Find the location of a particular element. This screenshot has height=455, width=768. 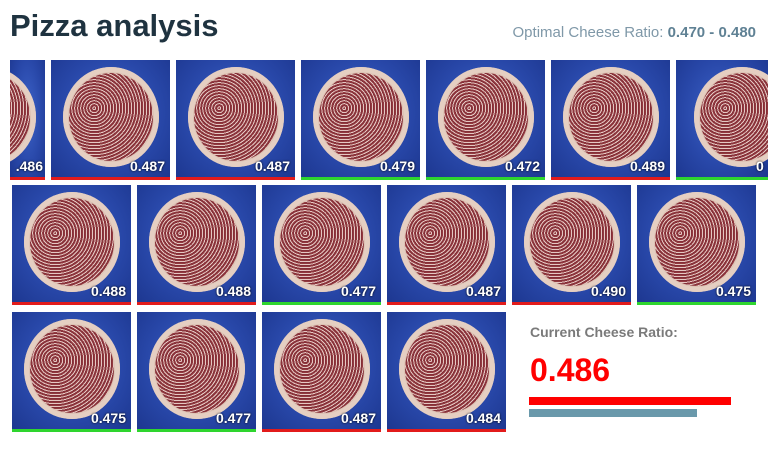

cheese-ratio-value: .486 is located at coordinates (29, 166).